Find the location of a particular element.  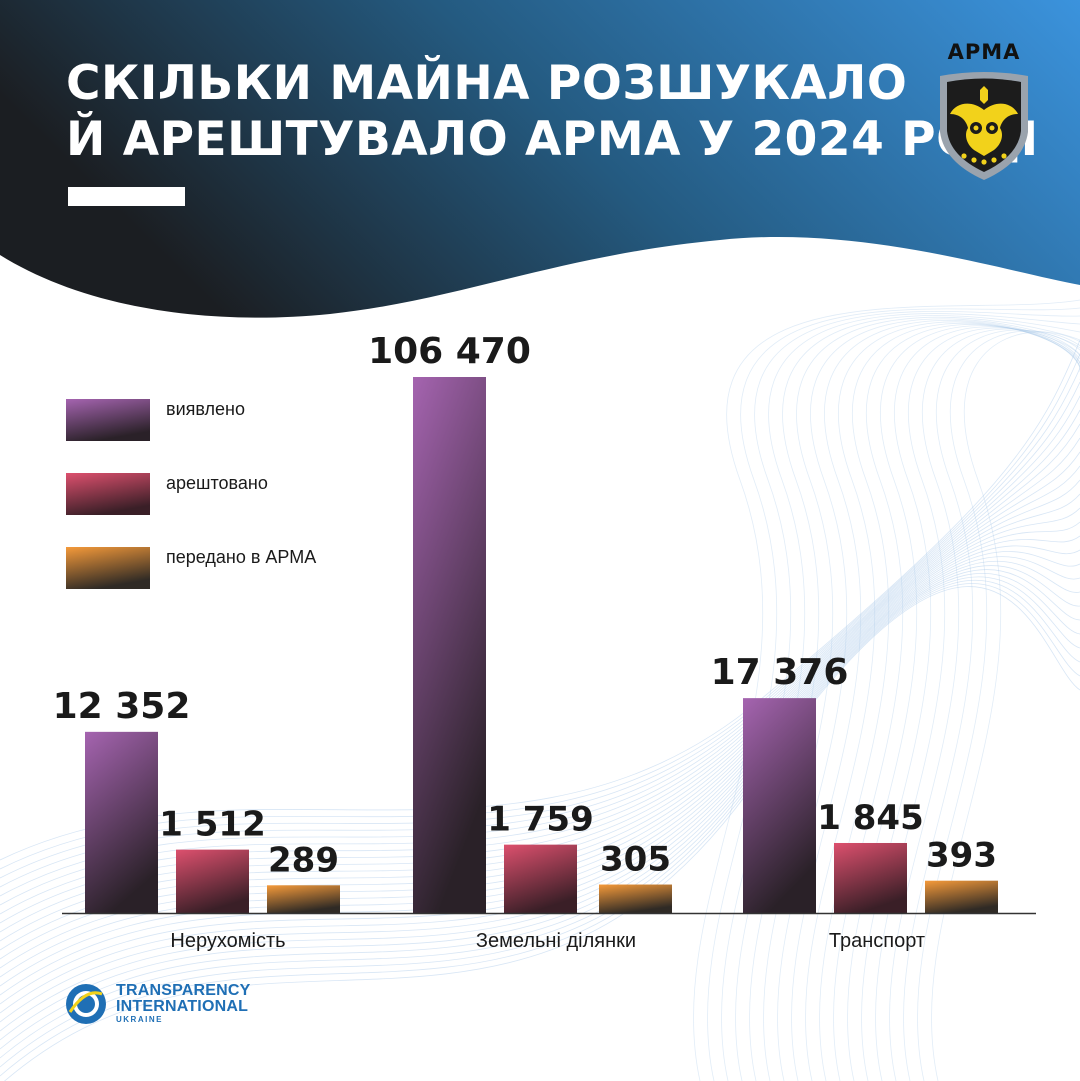

legend-item-arrested: арештовано is located at coordinates (231, 495).